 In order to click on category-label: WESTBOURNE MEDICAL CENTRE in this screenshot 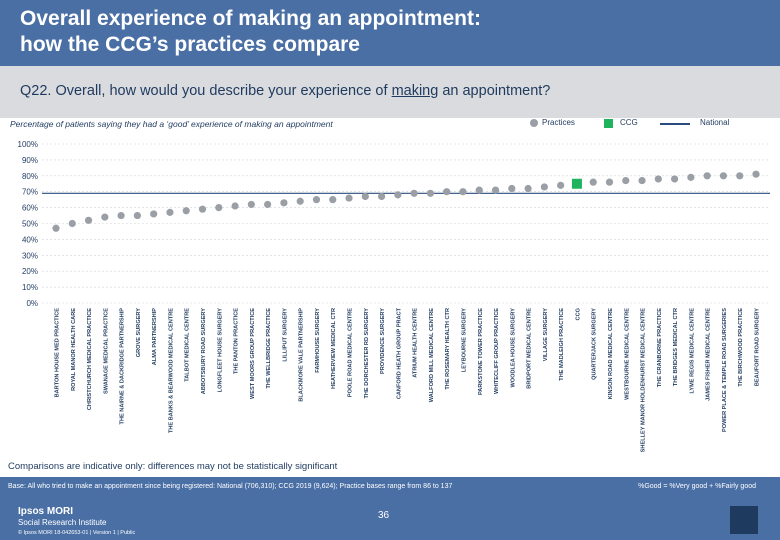, I will do `click(627, 354)`.